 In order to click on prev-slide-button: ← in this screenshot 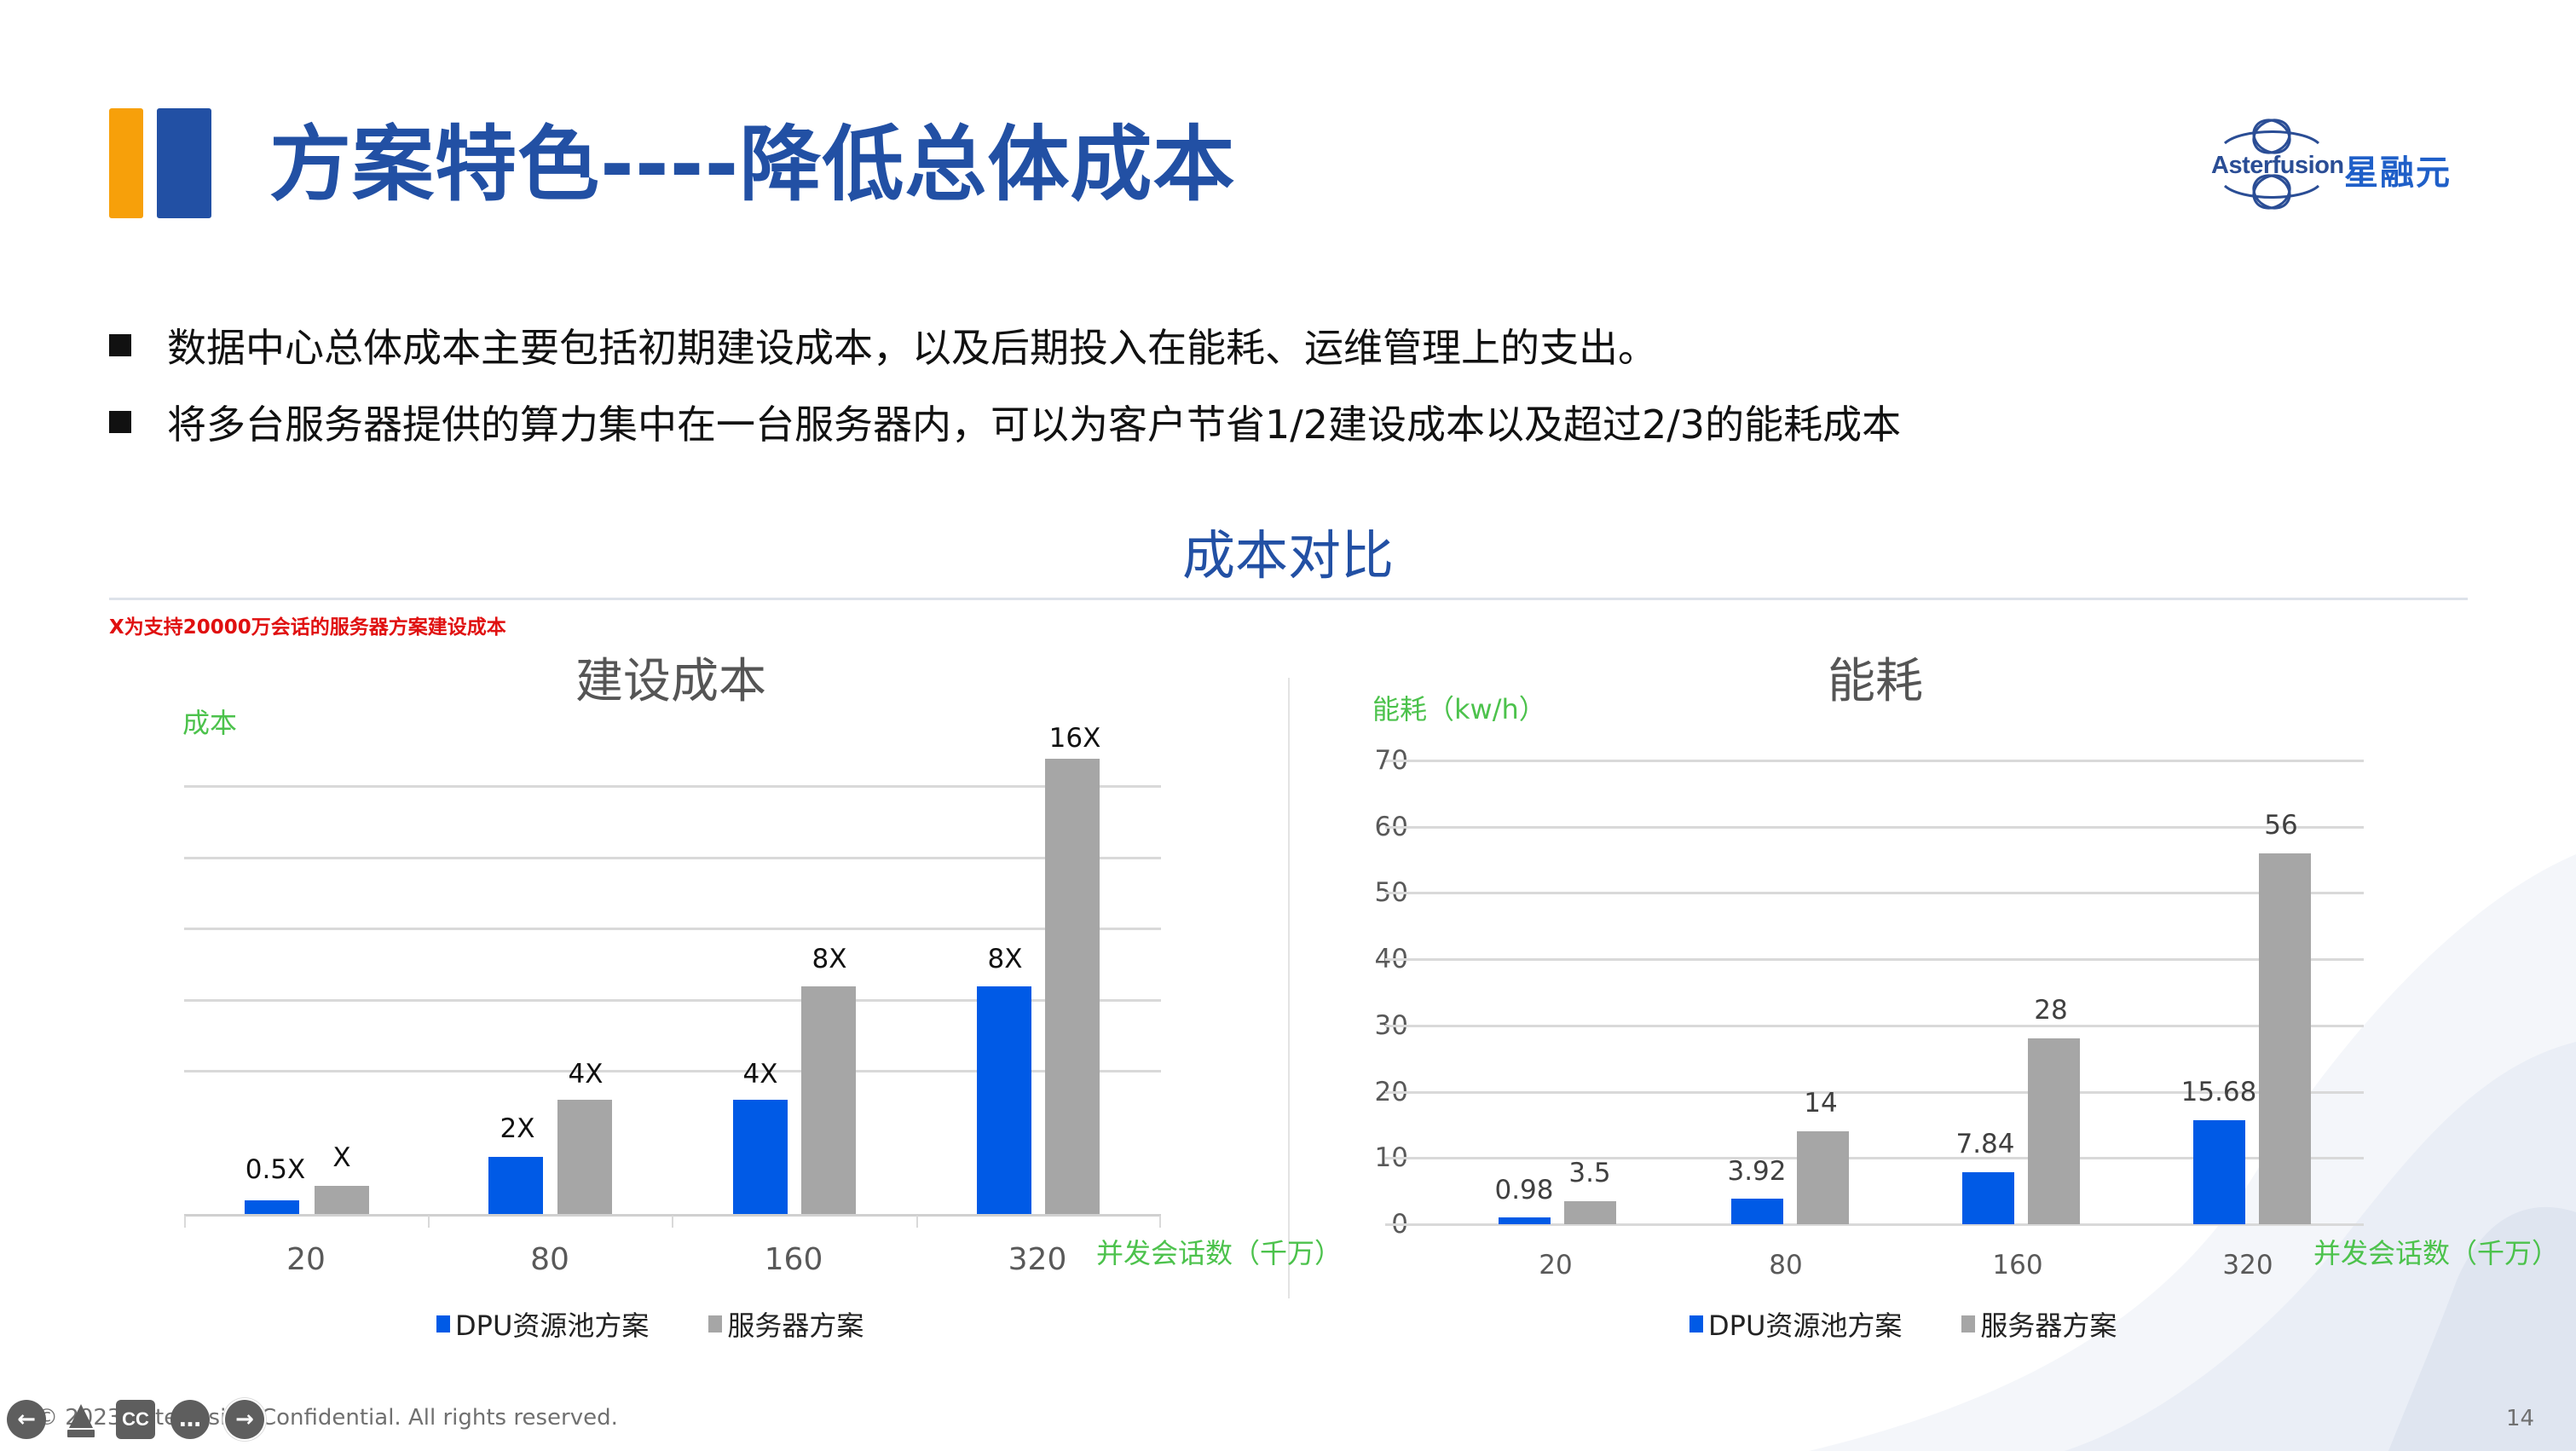, I will do `click(26, 1419)`.